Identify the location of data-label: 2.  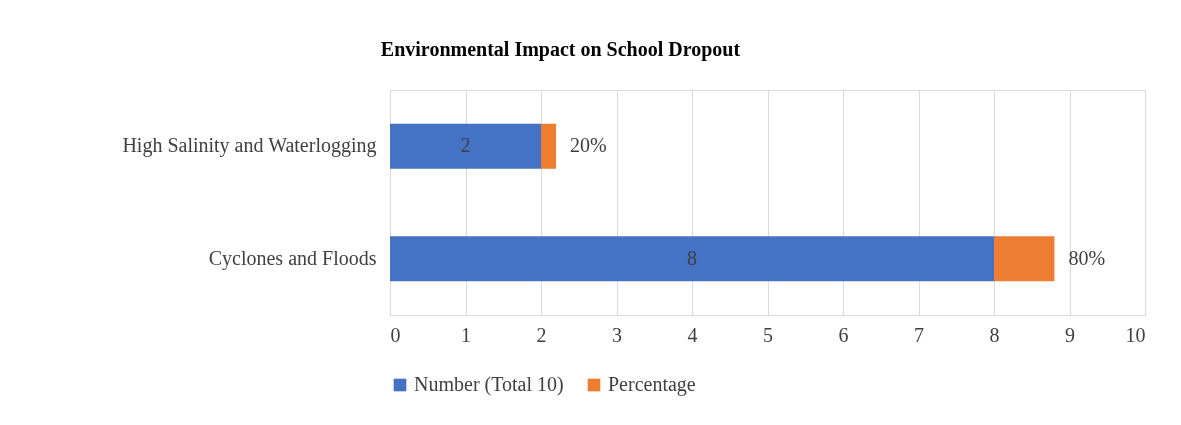
(465, 145).